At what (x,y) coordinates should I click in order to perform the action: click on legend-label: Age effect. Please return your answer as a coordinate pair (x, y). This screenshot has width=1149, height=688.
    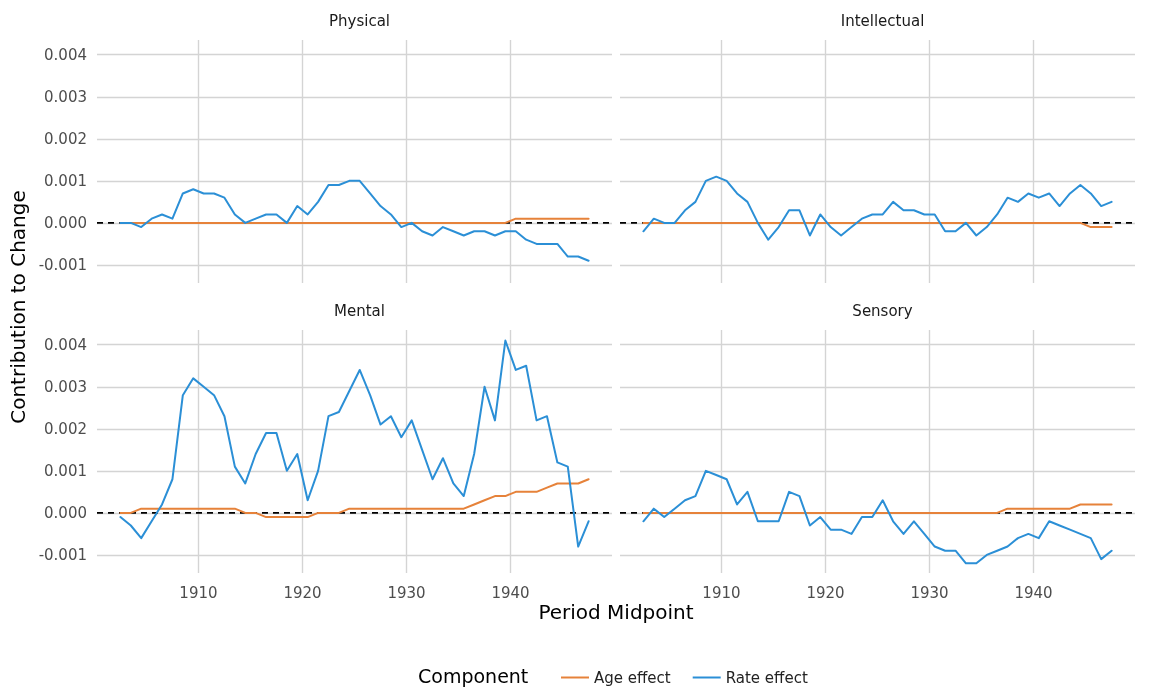
    Looking at the image, I should click on (632, 677).